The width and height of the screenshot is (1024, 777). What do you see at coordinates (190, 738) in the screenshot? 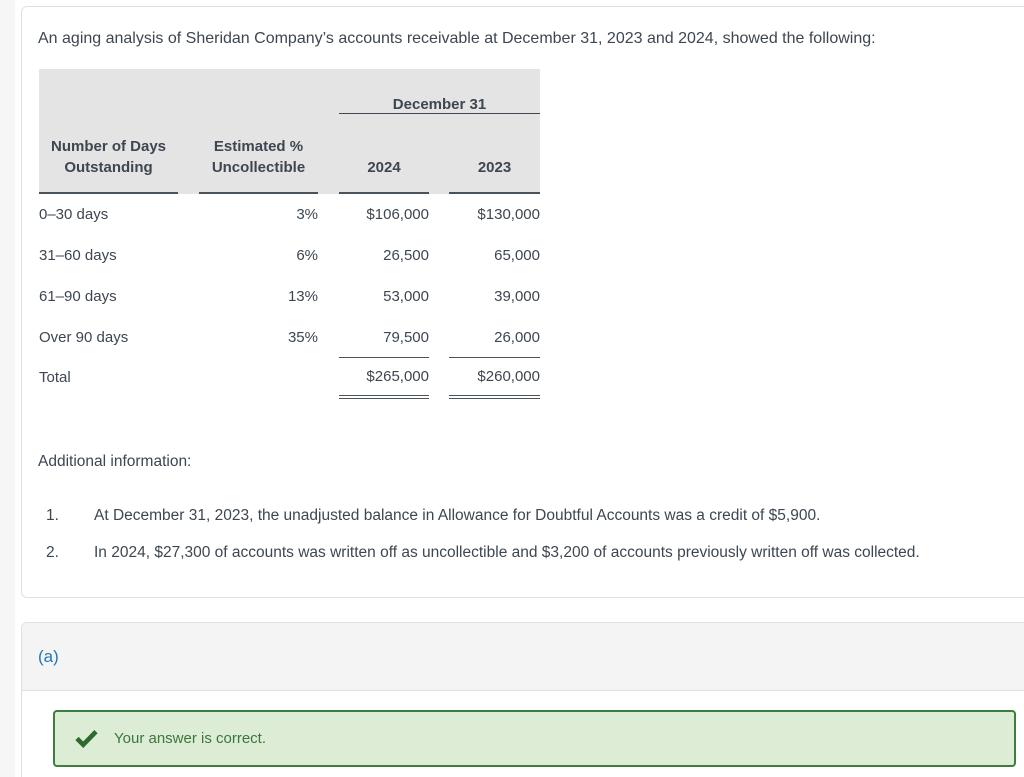
I see `alert-message: Your answer is correct.` at bounding box center [190, 738].